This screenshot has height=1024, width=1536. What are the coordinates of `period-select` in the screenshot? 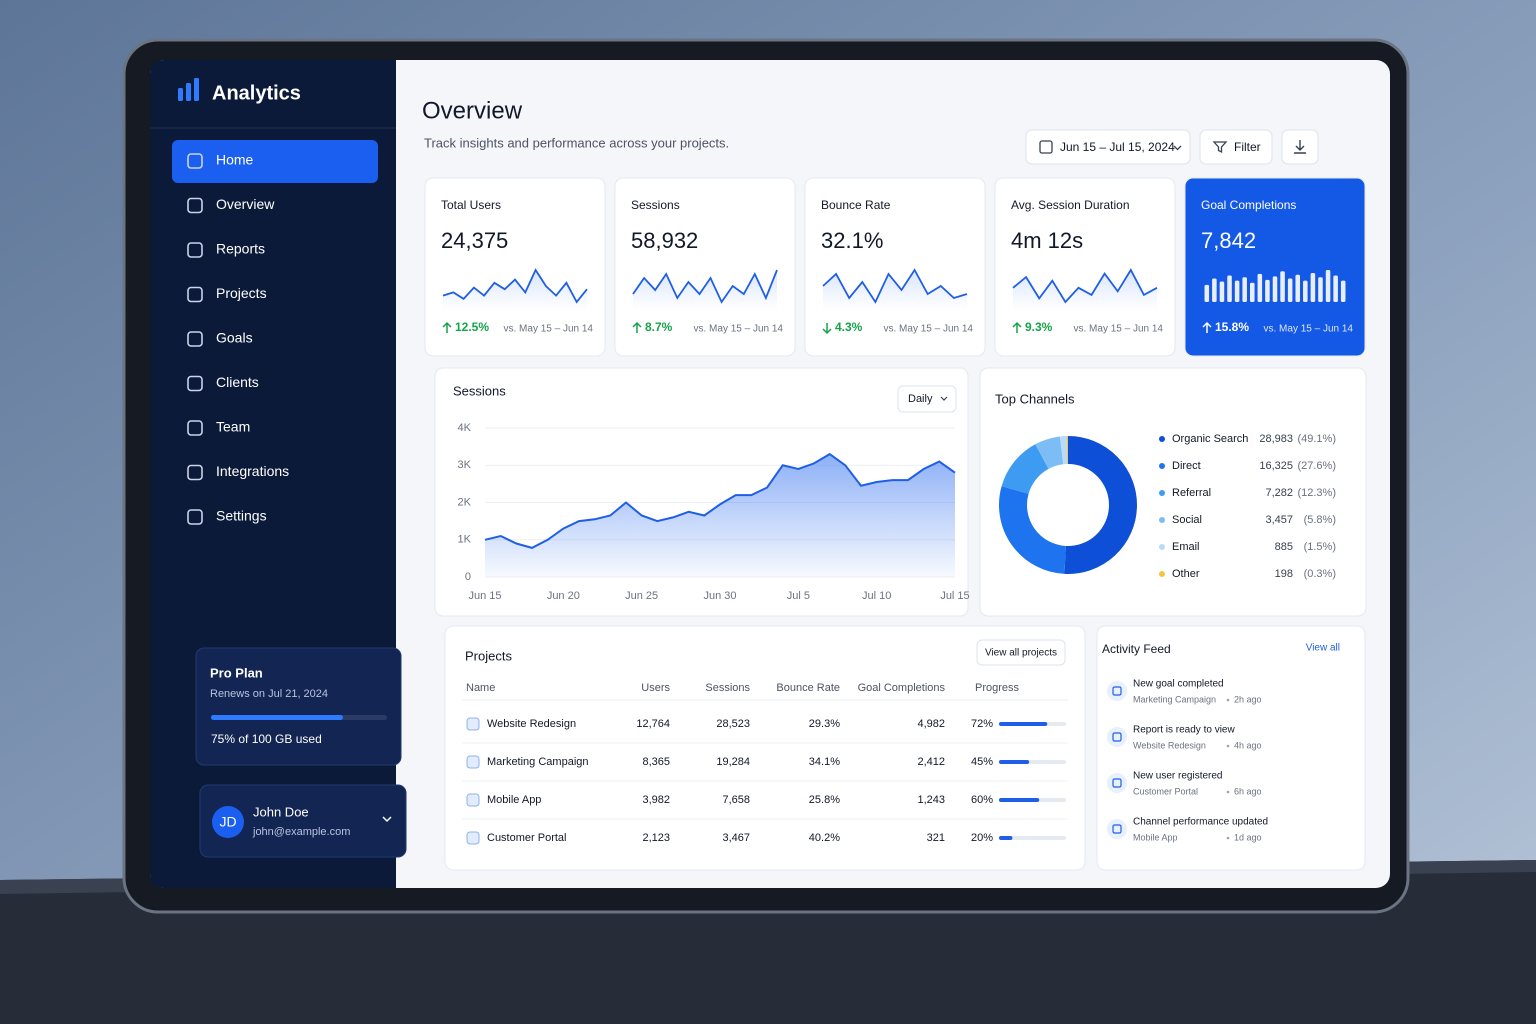 It's located at (927, 399).